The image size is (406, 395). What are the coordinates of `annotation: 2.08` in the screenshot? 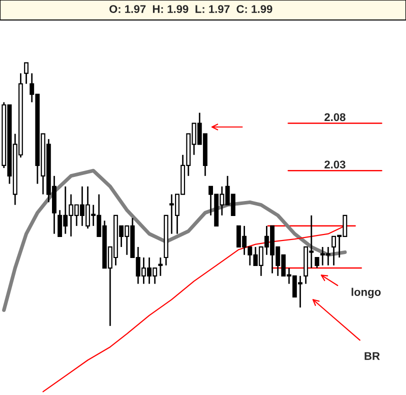 It's located at (335, 117).